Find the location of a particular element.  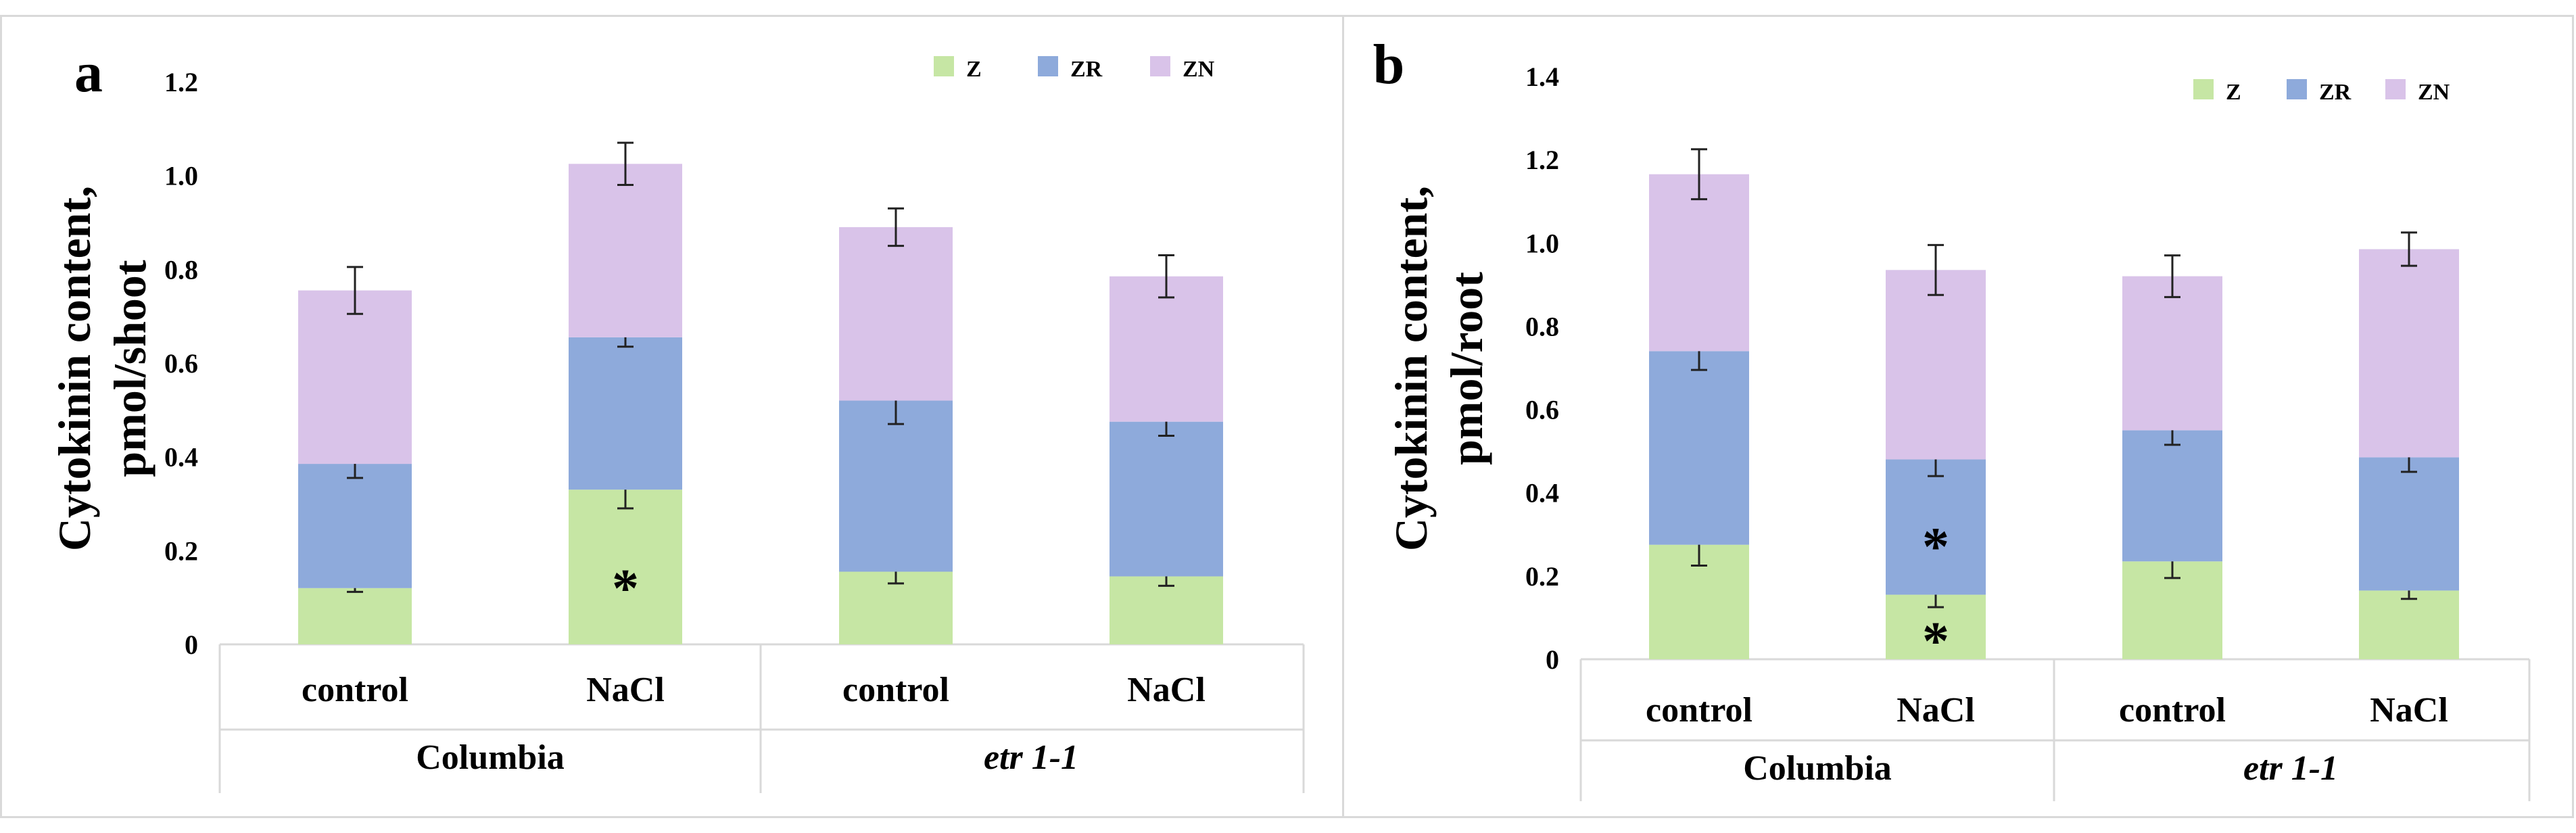

panel-letter: b is located at coordinates (1389, 64).